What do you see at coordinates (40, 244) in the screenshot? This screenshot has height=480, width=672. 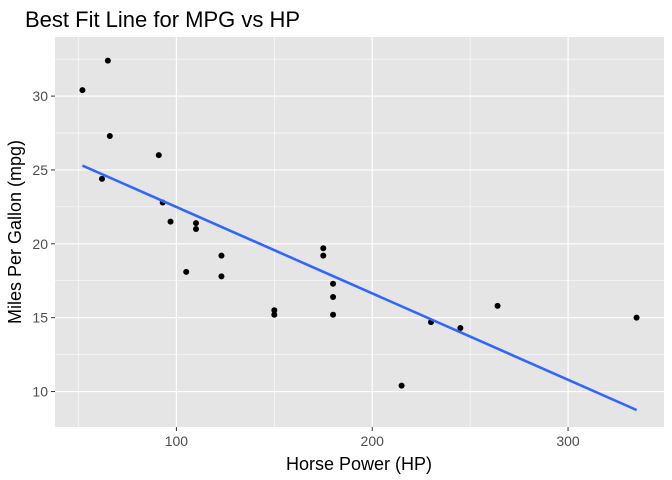 I see `y-tick-label: 20` at bounding box center [40, 244].